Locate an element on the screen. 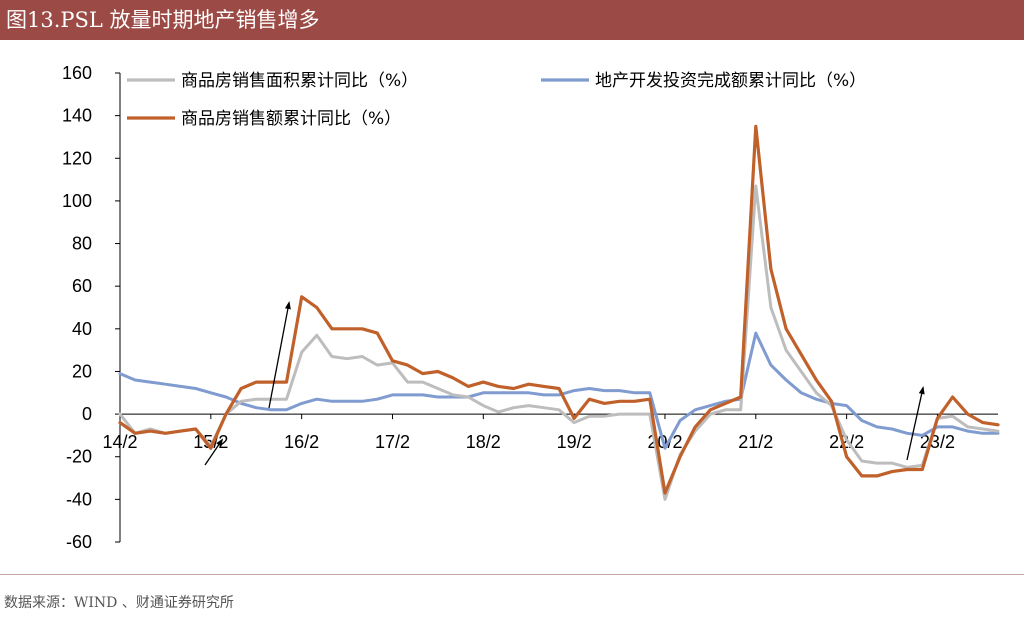 Image resolution: width=1024 pixels, height=617 pixels. y-tick-label: 120 is located at coordinates (77, 158).